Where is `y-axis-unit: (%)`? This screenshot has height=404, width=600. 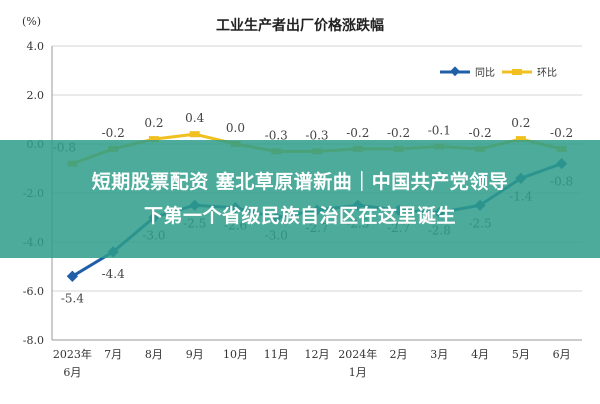
y-axis-unit: (%) is located at coordinates (31, 21).